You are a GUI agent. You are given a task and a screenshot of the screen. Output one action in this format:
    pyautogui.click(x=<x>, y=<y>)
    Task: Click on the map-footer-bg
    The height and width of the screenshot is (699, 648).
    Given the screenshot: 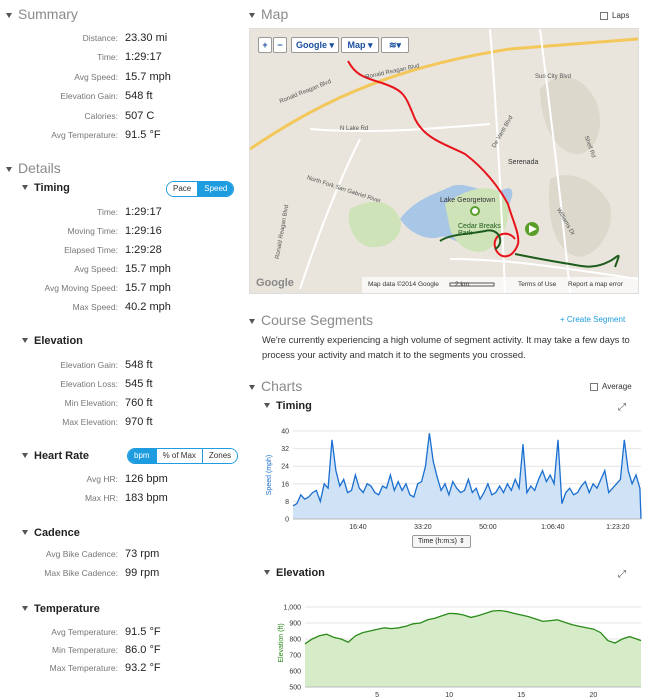 What is the action you would take?
    pyautogui.click(x=500, y=285)
    